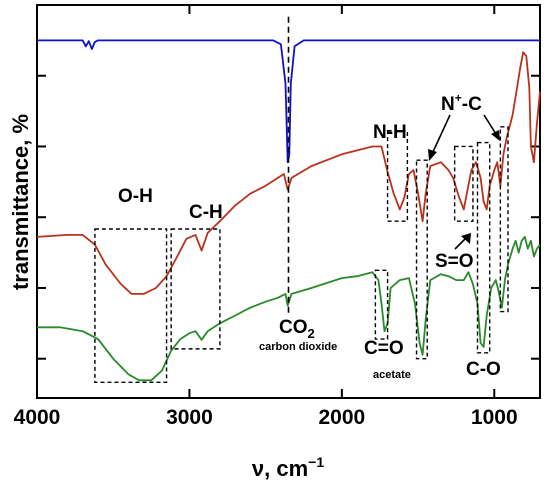 The width and height of the screenshot is (550, 487). What do you see at coordinates (448, 104) in the screenshot?
I see `annotation-n-plus-c-base: N` at bounding box center [448, 104].